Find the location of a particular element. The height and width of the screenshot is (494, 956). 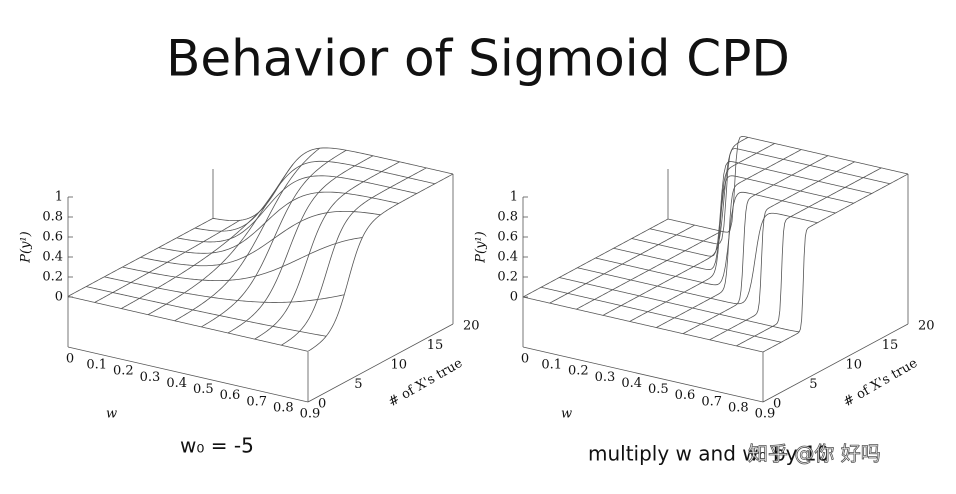

caption: w₀ = -5 is located at coordinates (217, 446).